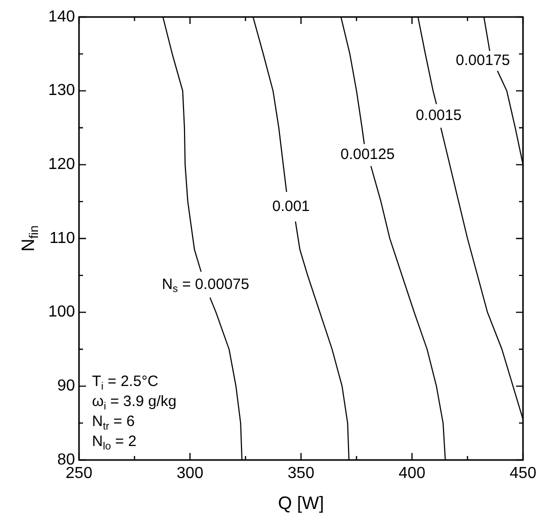 This screenshot has width=544, height=519. I want to click on y-tick-label: 90, so click(66, 386).